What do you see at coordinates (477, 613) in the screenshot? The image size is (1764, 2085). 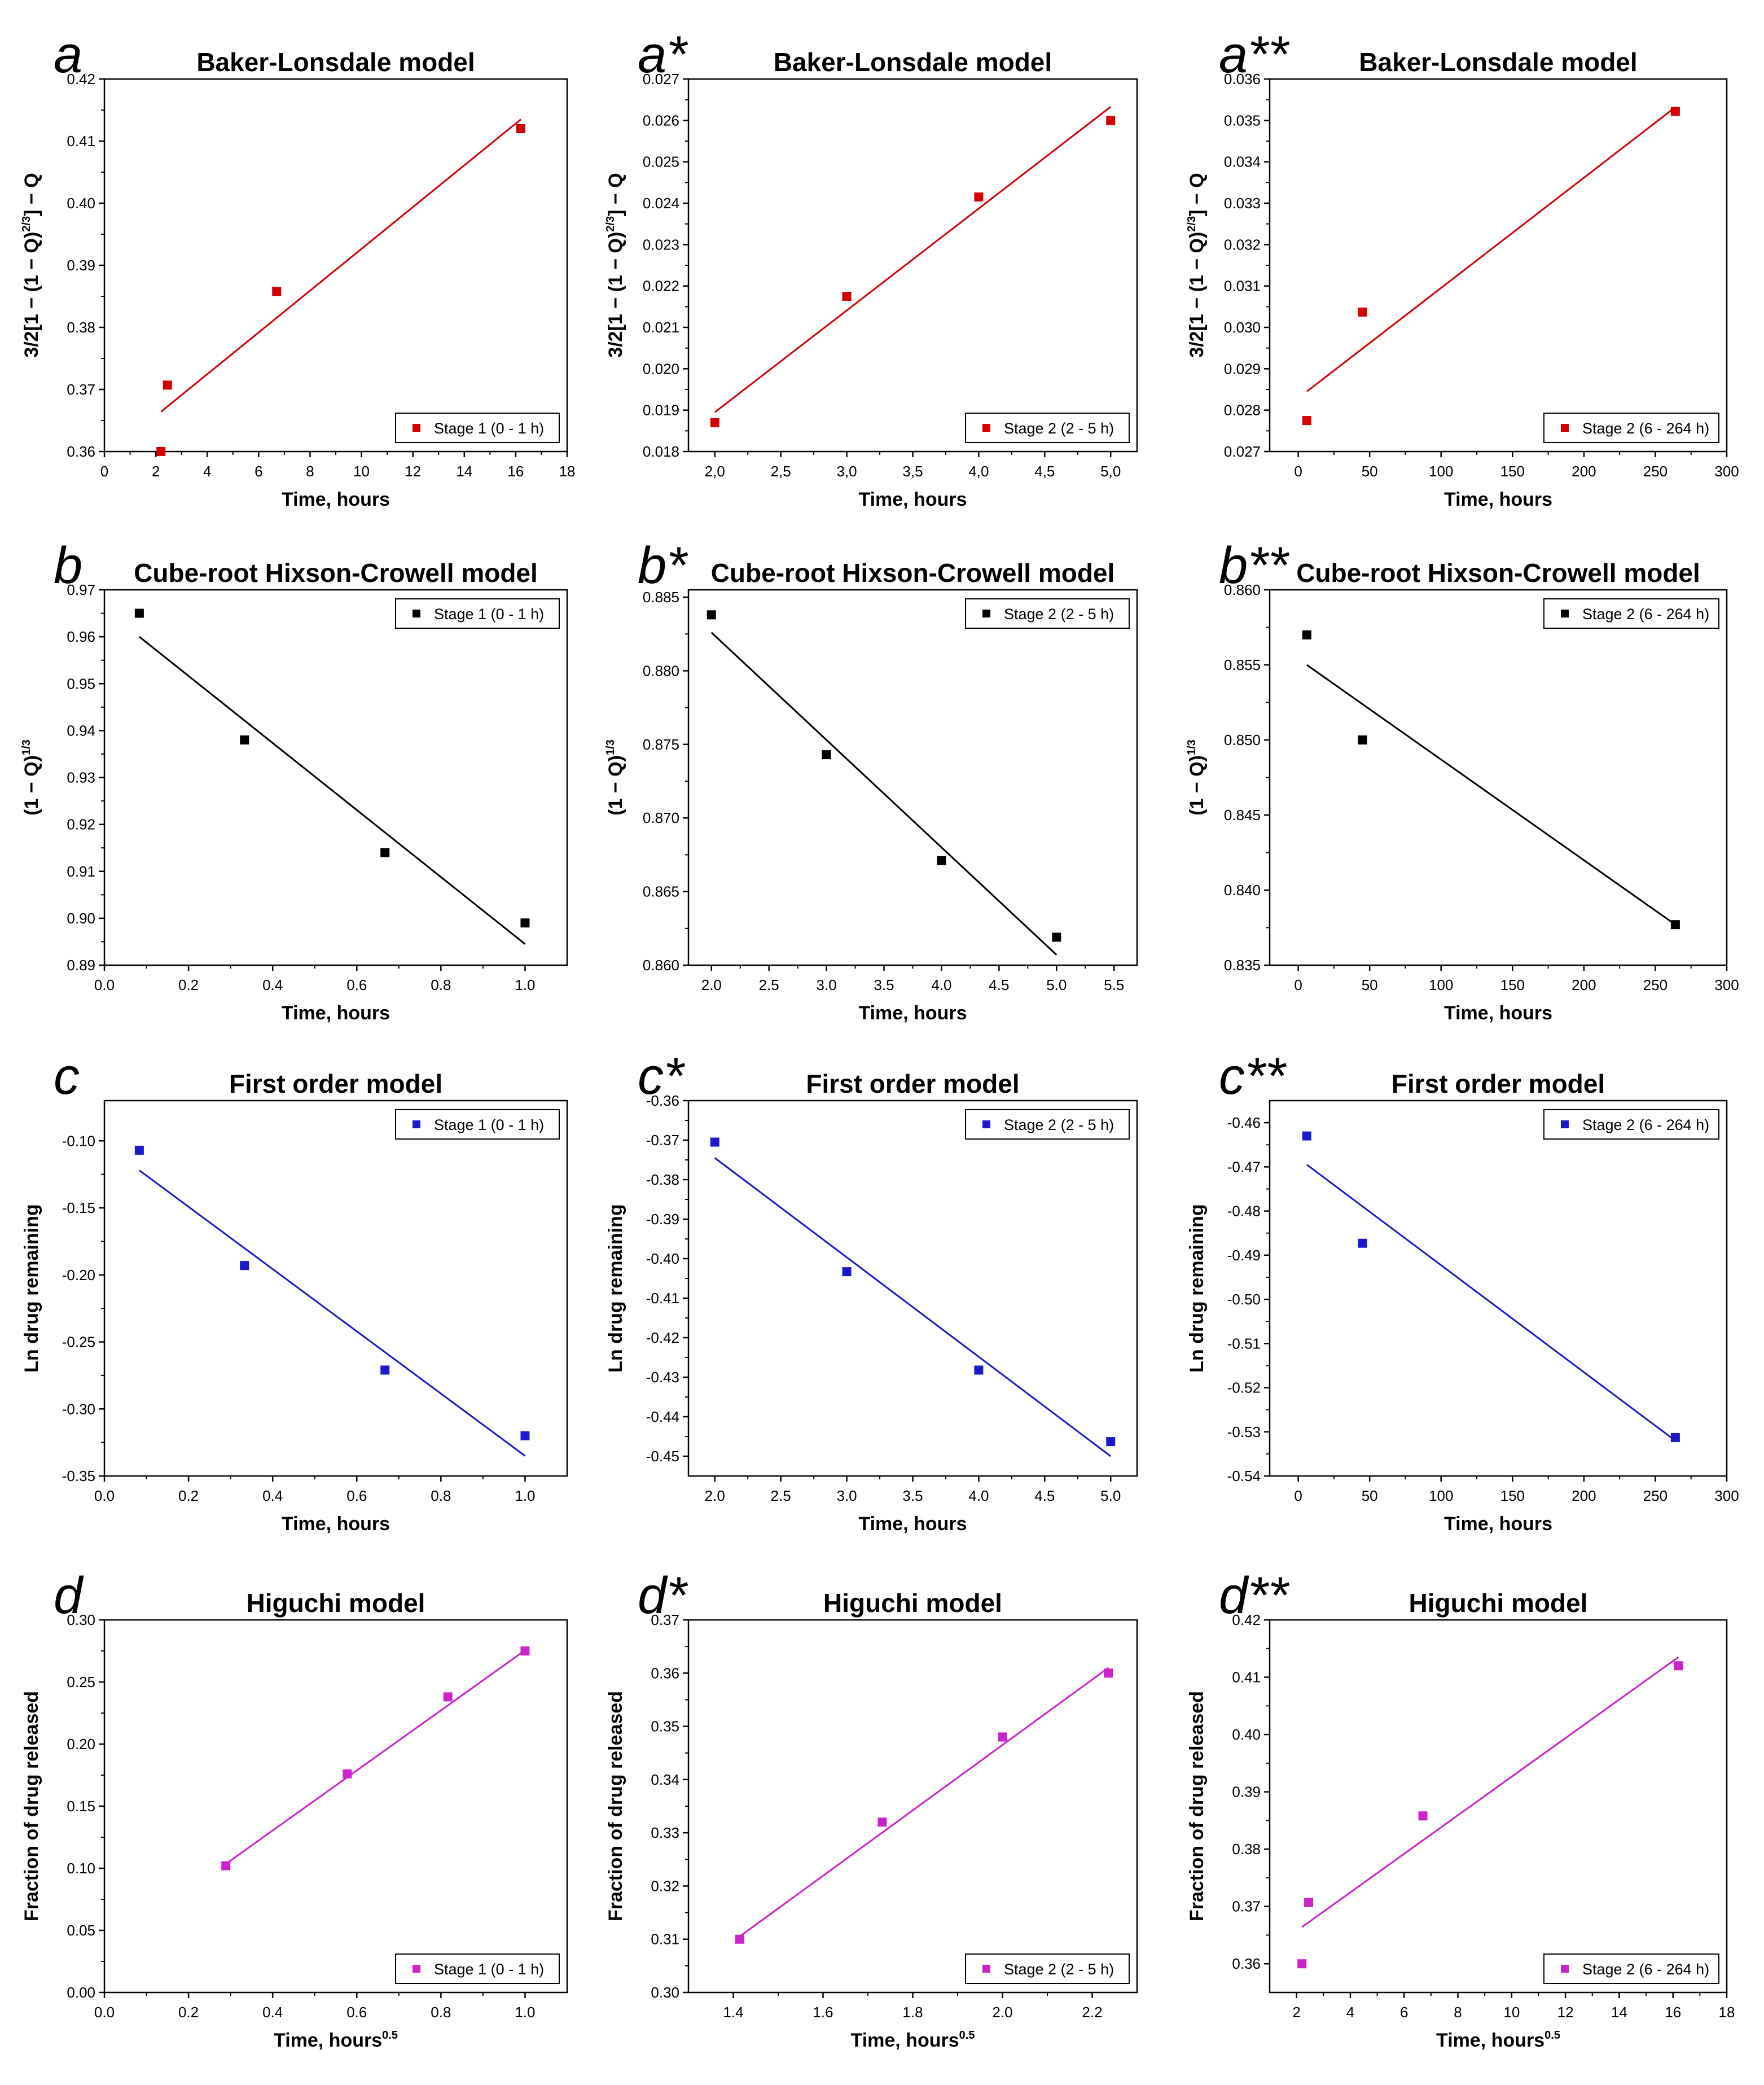 I see `legend: Stage 1 (0 - 1 h)` at bounding box center [477, 613].